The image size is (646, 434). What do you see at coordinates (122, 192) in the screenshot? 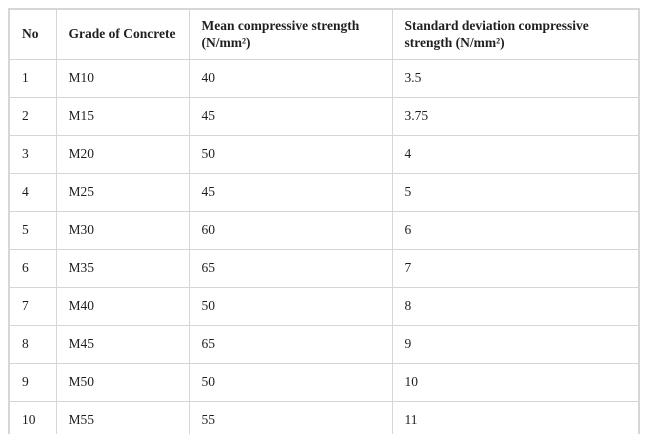
I see `cell-grade: M25` at bounding box center [122, 192].